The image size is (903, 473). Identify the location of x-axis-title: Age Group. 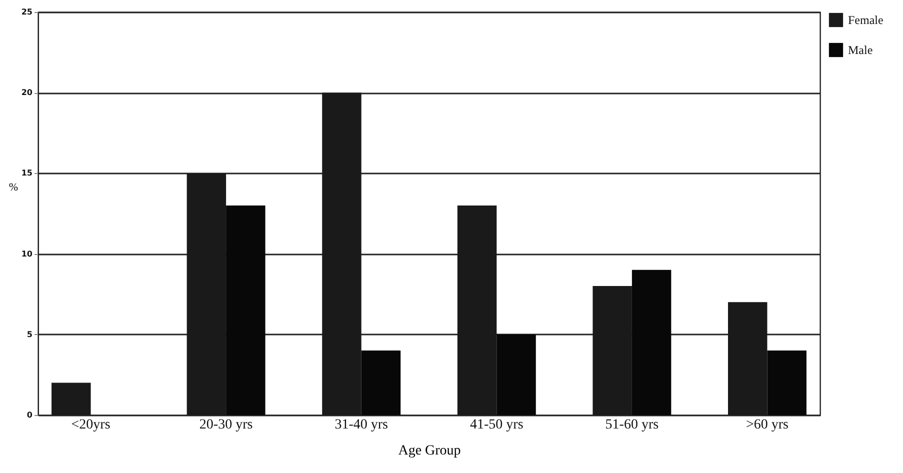
(429, 451).